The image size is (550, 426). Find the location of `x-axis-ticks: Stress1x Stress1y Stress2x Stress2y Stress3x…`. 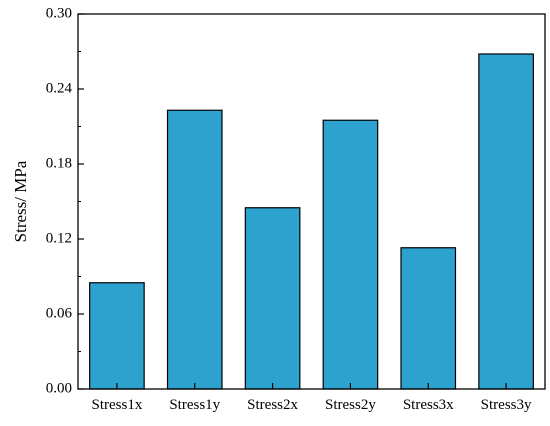

x-axis-ticks: Stress1x Stress1y Stress2x Stress2y Stress3x… is located at coordinates (311, 398).